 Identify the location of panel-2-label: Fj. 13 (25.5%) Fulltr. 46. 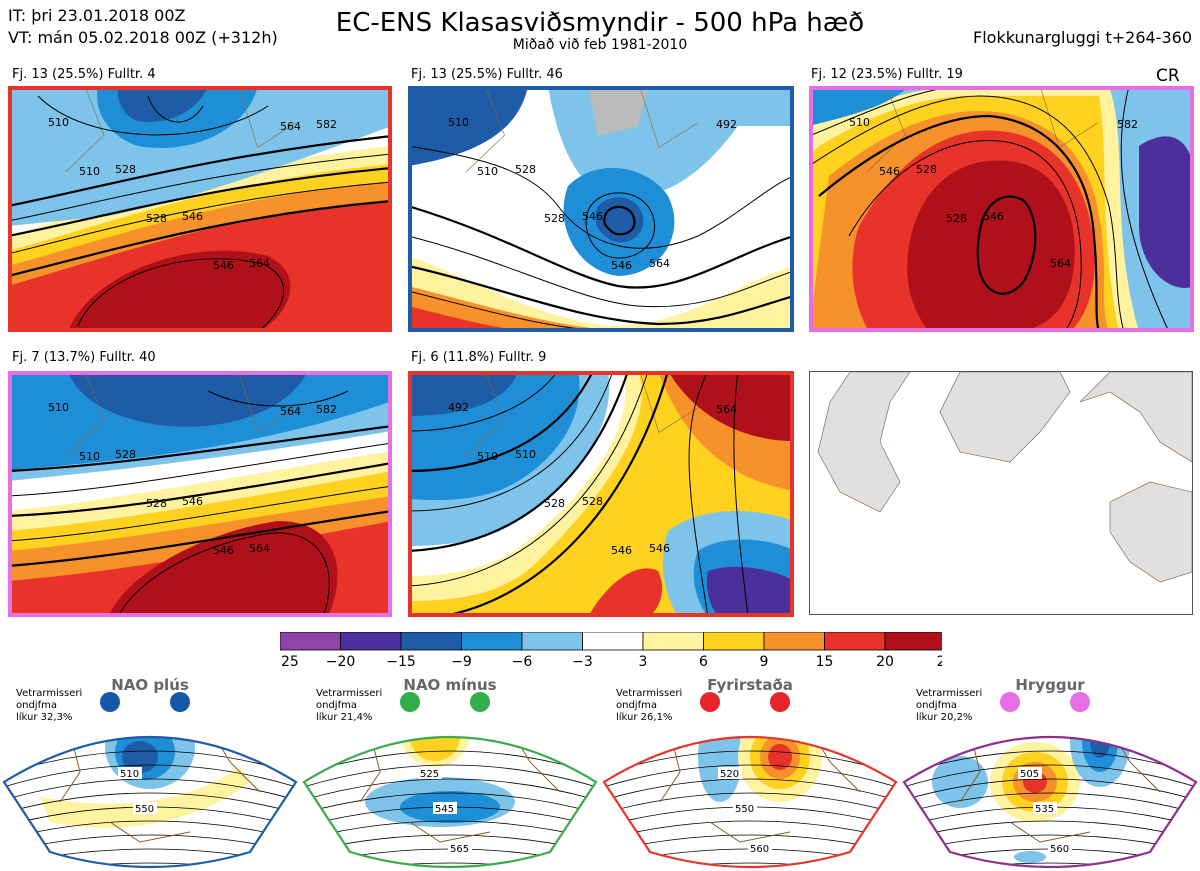
(487, 74).